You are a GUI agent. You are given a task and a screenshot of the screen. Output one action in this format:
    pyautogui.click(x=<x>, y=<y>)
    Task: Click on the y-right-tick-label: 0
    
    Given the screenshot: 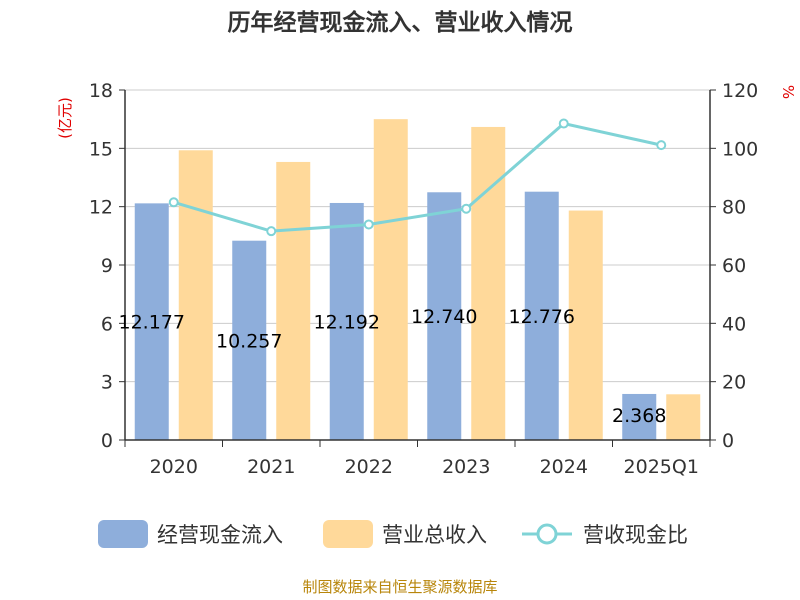 What is the action you would take?
    pyautogui.click(x=728, y=441)
    